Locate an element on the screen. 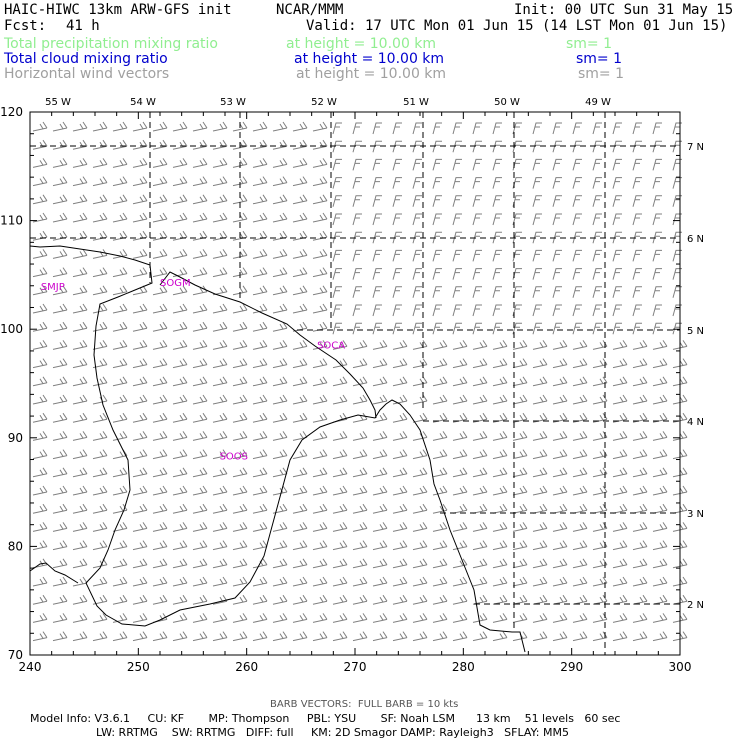 This screenshot has width=740, height=741. field-name-precip: Total precipitation mixing ratio is located at coordinates (111, 44).